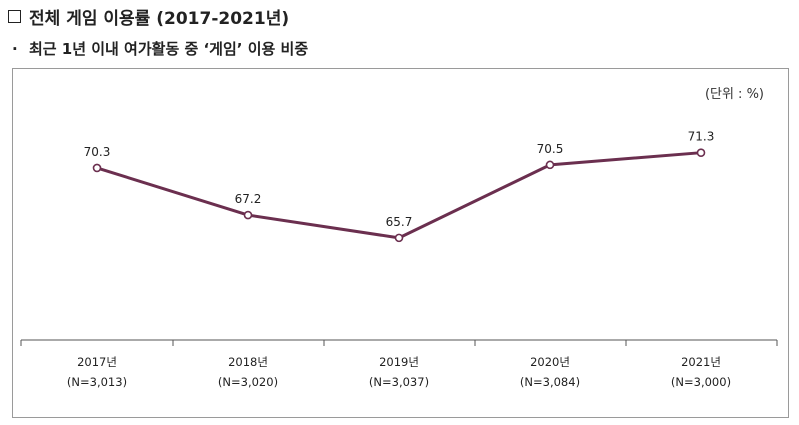 Image resolution: width=799 pixels, height=425 pixels. I want to click on unit-note: (단위 : %), so click(734, 94).